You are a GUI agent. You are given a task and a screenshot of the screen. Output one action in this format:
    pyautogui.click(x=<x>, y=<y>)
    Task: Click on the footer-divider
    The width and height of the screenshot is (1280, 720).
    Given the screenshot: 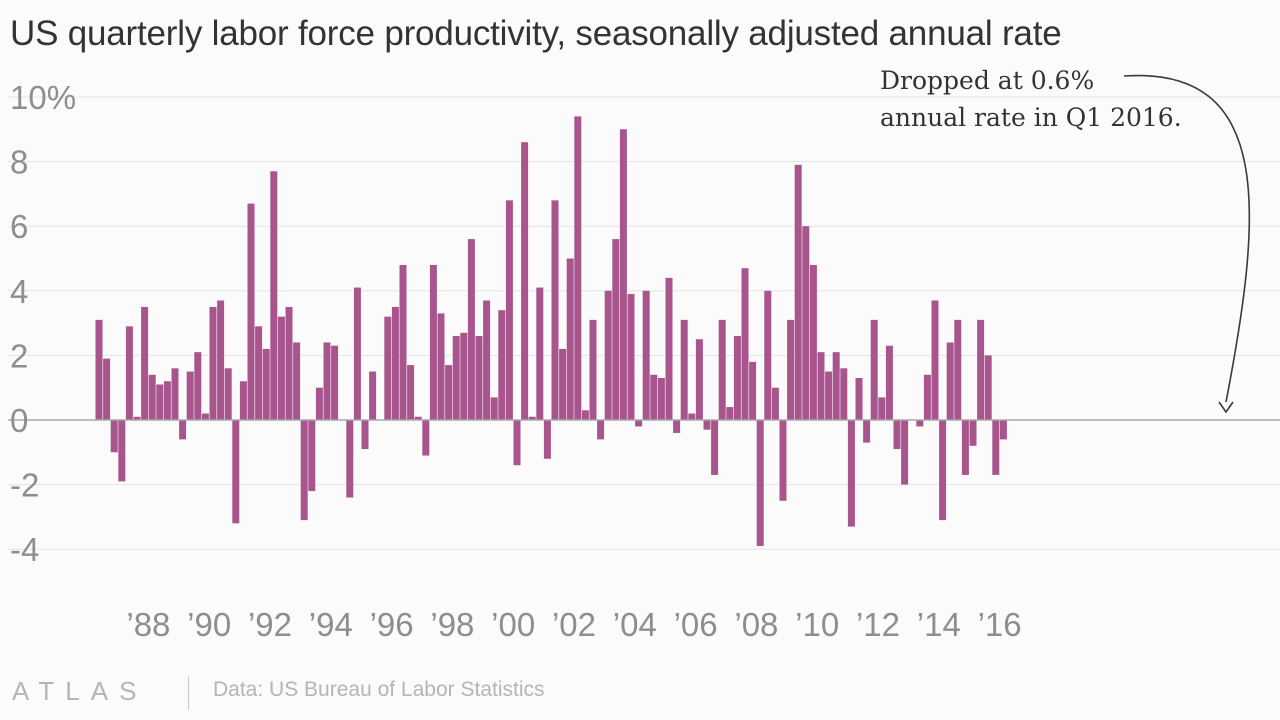 What is the action you would take?
    pyautogui.click(x=188, y=693)
    